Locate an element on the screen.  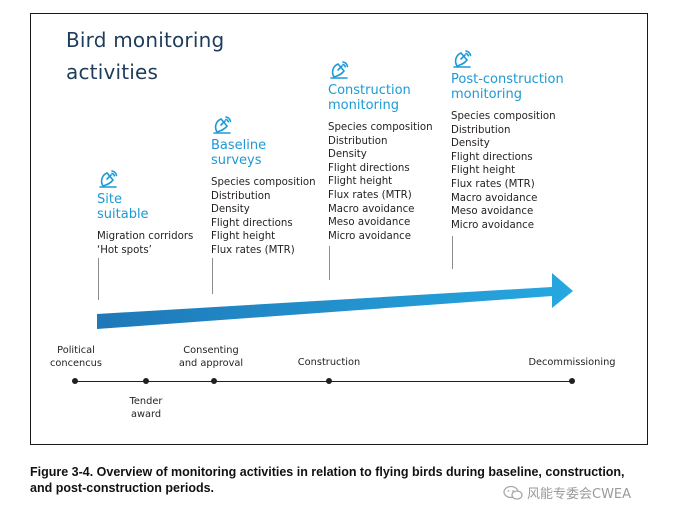
timeline-label-construction: Construction is located at coordinates (329, 362).